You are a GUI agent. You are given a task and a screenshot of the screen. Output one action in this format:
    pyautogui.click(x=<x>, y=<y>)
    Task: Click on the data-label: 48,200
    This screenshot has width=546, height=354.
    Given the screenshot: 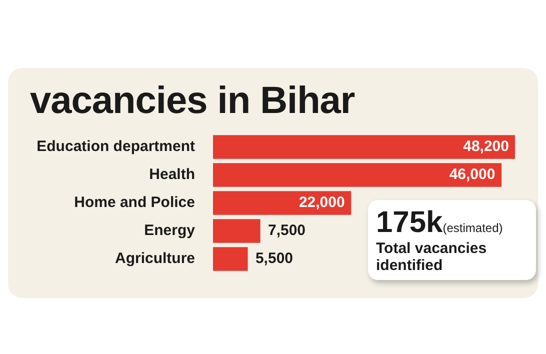 What is the action you would take?
    pyautogui.click(x=486, y=147)
    